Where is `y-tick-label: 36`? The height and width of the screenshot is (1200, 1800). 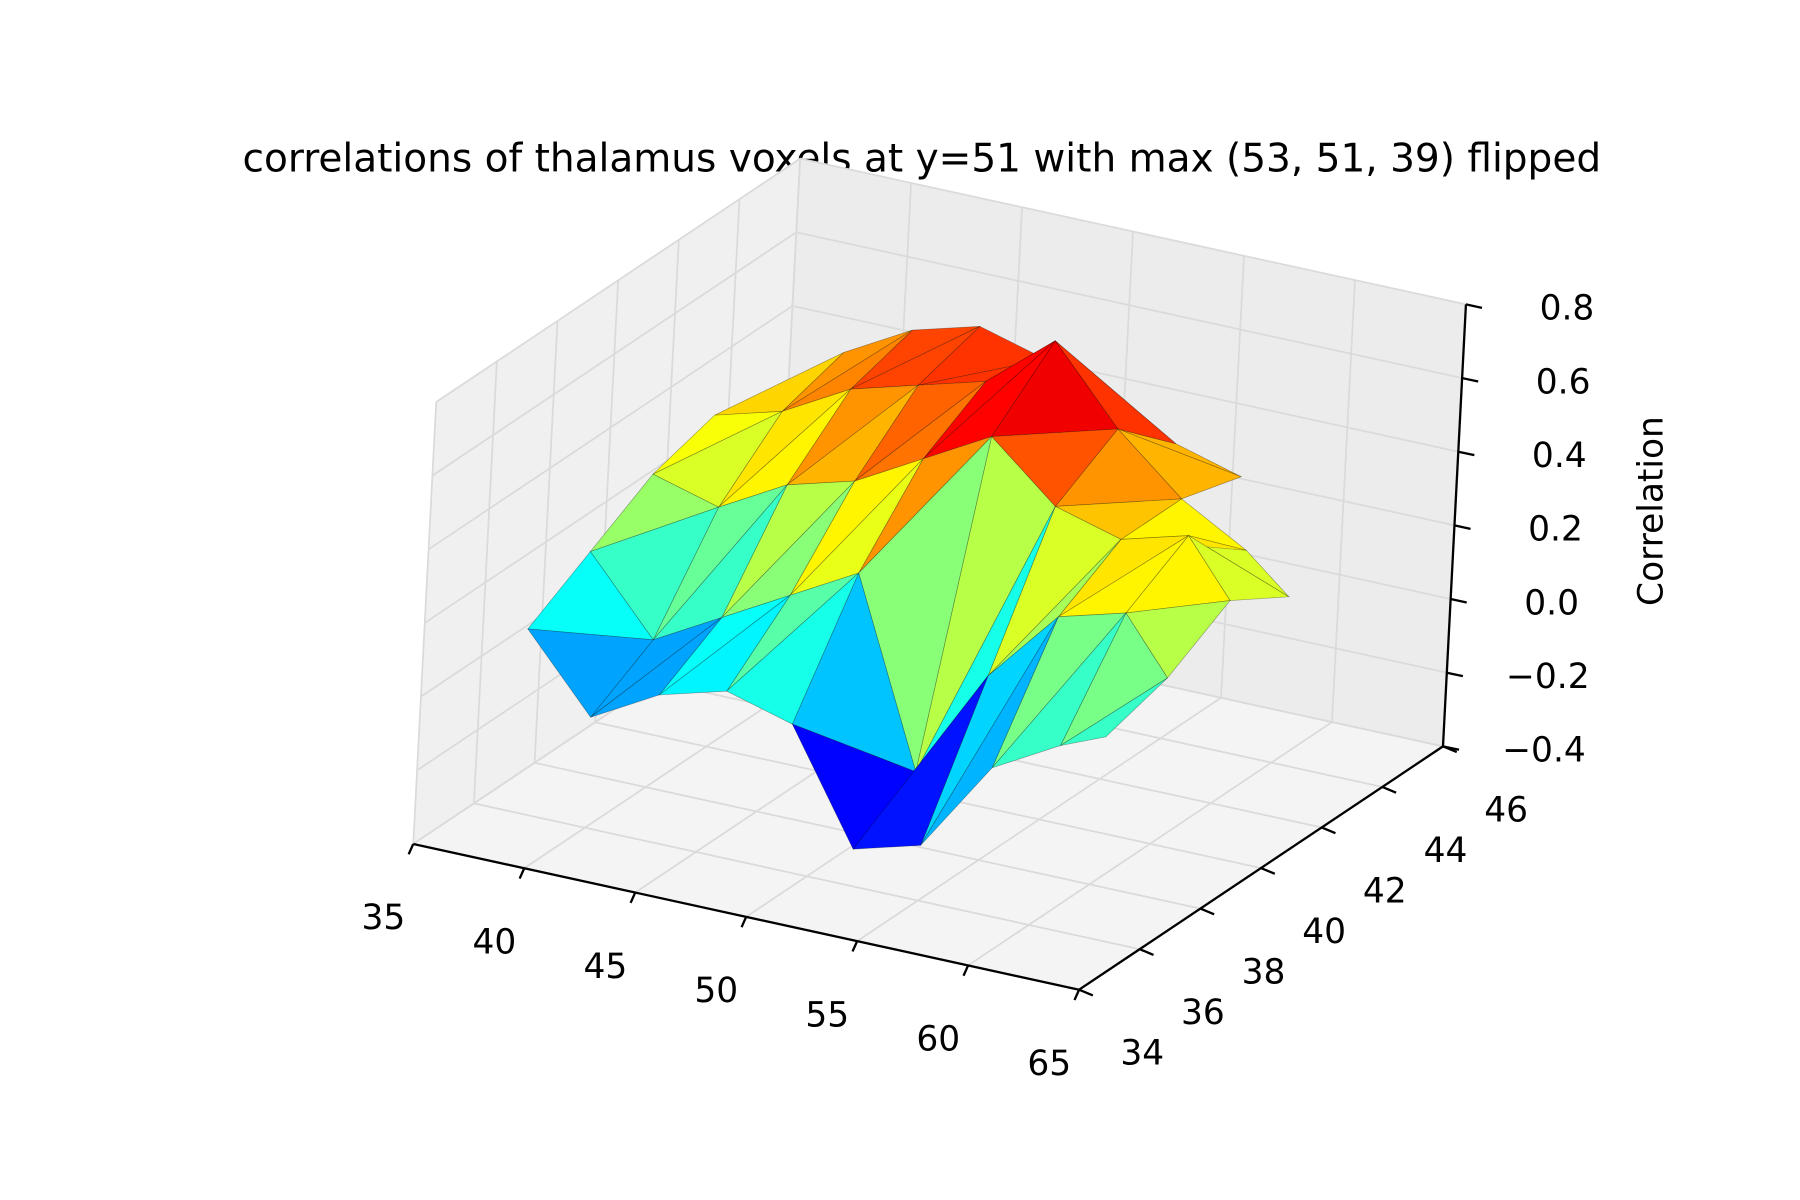
y-tick-label: 36 is located at coordinates (1203, 1013).